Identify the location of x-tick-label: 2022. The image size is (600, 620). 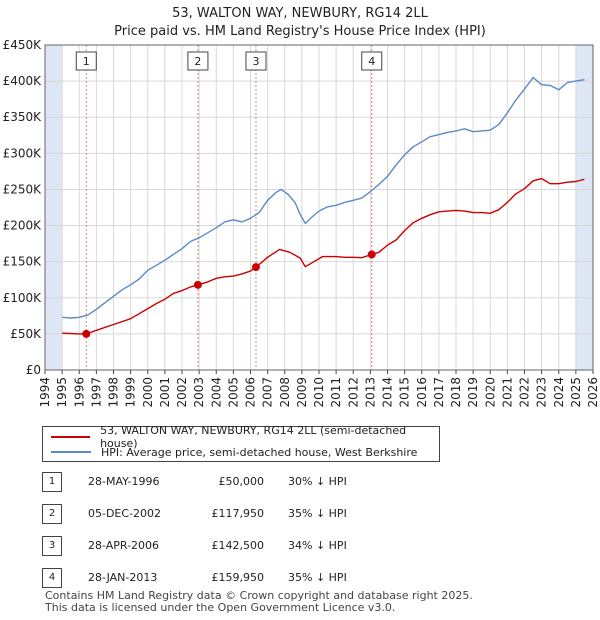
(525, 392).